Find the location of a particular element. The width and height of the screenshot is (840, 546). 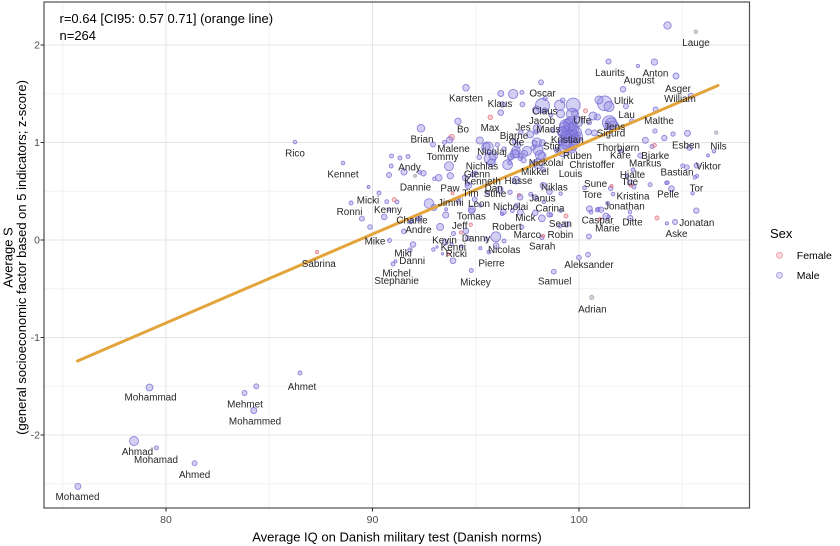

svg-text: Asger is located at coordinates (678, 89).